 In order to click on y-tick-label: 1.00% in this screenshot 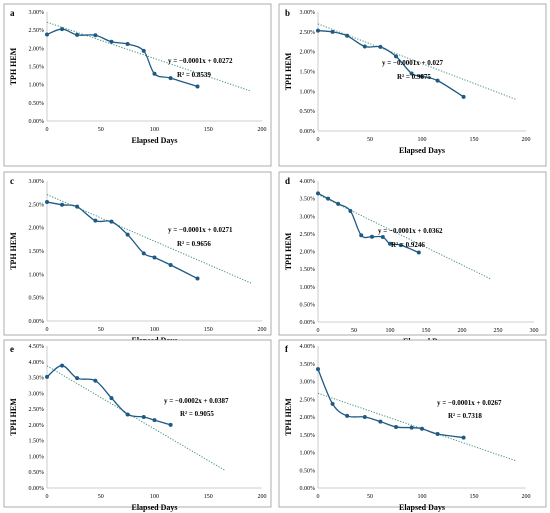, I will do `click(308, 454)`.